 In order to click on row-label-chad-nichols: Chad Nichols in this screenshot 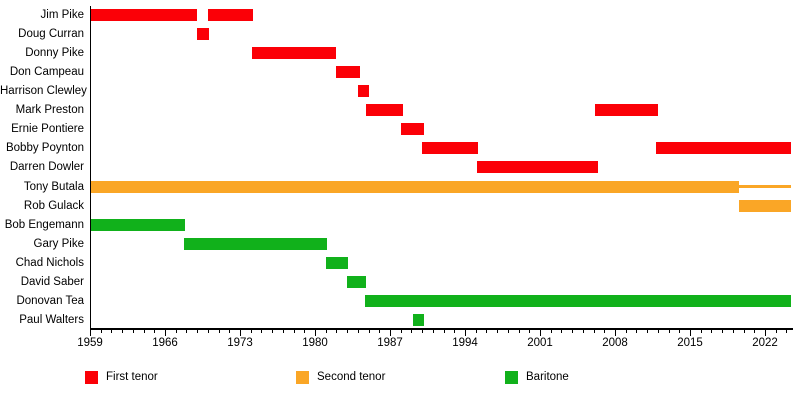, I will do `click(49, 263)`.